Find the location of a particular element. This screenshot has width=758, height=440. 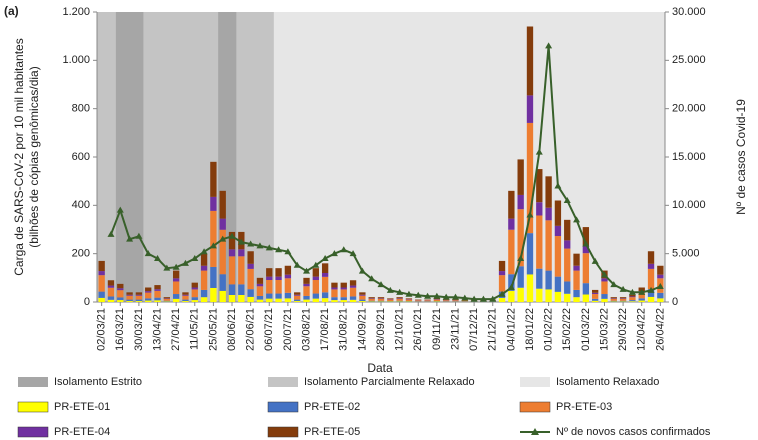

x-tick-label: 14/09/21 is located at coordinates (362, 329).